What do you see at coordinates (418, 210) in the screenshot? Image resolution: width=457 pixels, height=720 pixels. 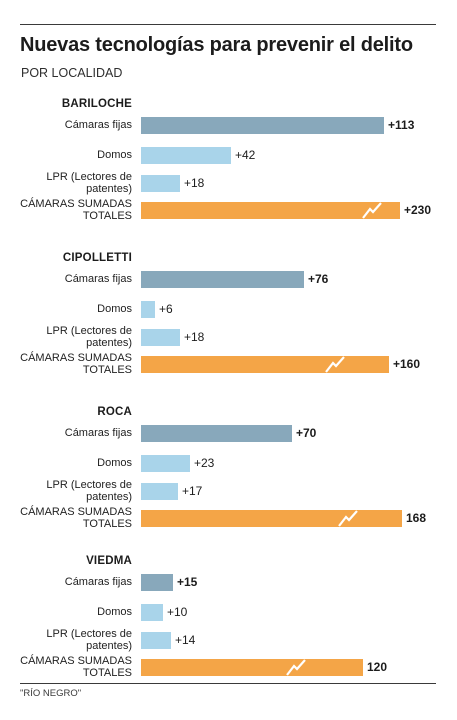 I see `value-label-0-3: +230` at bounding box center [418, 210].